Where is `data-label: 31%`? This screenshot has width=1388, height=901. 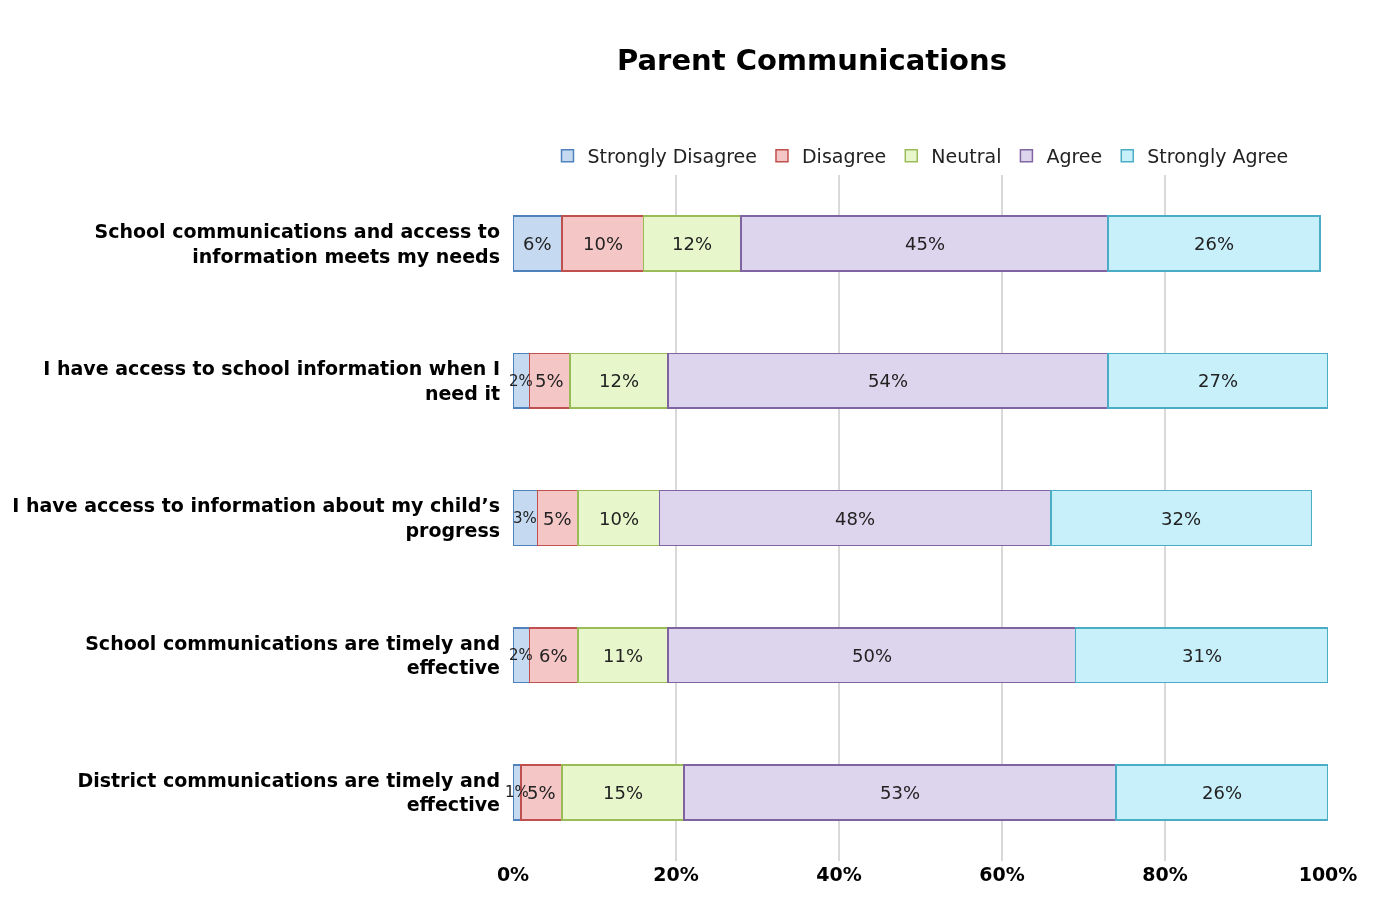
data-label: 31% is located at coordinates (1202, 655).